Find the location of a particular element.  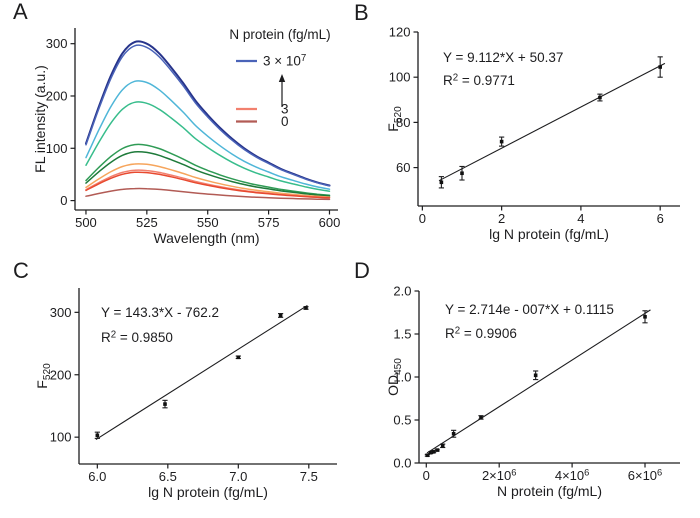

panel-label-a: A is located at coordinates (20, 12).